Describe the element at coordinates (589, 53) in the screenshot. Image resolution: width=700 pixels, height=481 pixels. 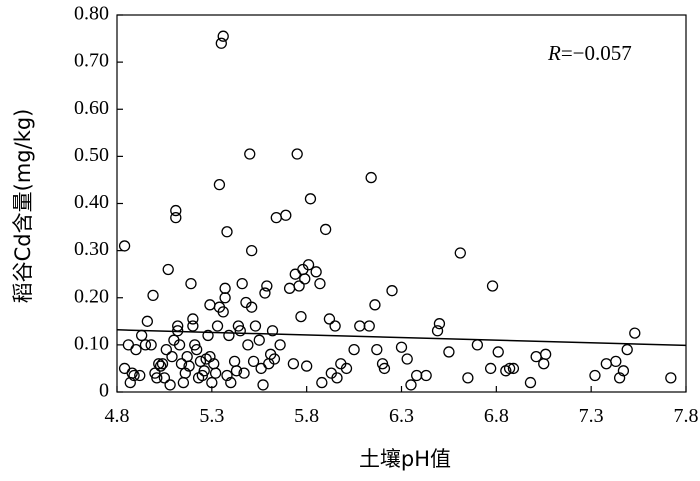
I see `correlation-annotation: R=−0.057` at that location.